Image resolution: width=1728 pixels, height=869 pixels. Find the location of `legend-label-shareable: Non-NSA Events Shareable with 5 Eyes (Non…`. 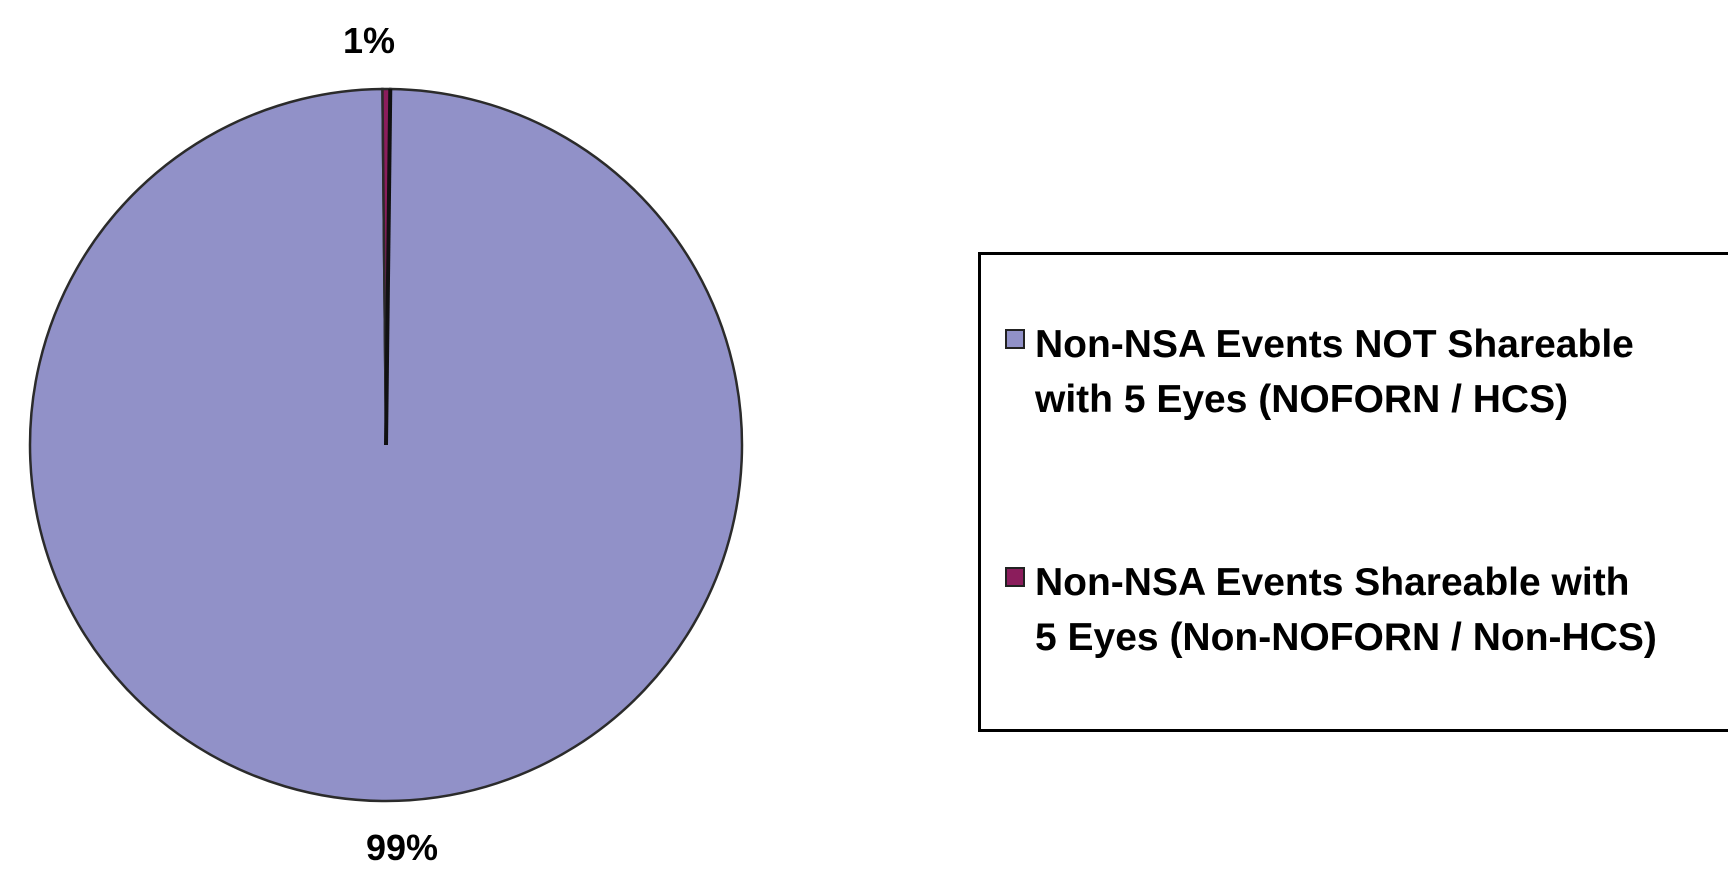

legend-label-shareable: Non-NSA Events Shareable with 5 Eyes (Non… is located at coordinates (1381, 610).